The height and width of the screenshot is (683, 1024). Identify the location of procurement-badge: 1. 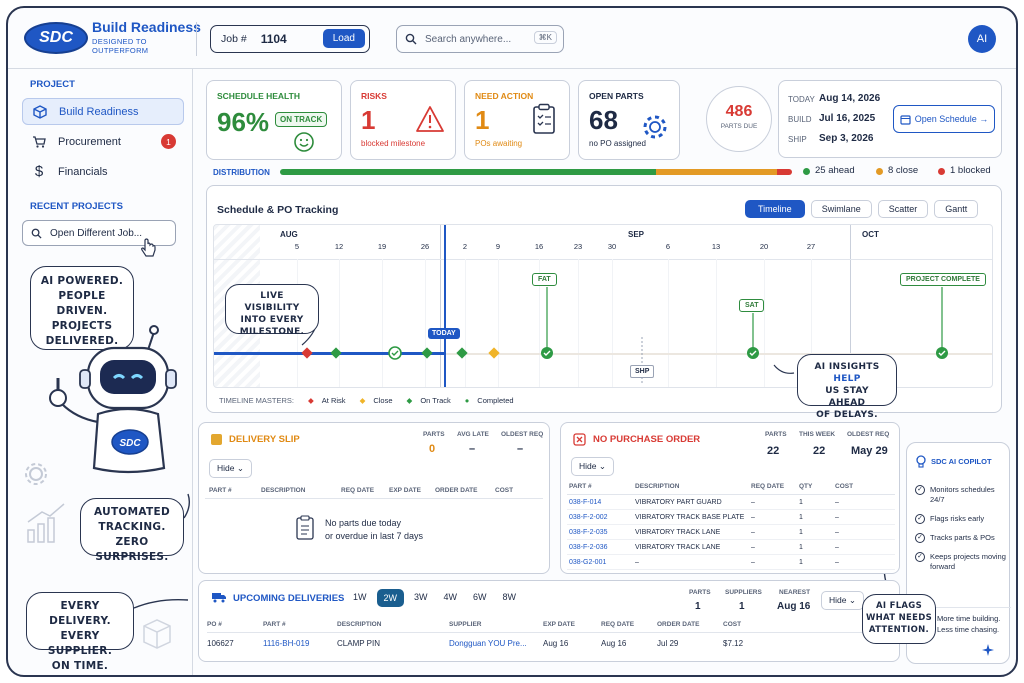
(168, 141).